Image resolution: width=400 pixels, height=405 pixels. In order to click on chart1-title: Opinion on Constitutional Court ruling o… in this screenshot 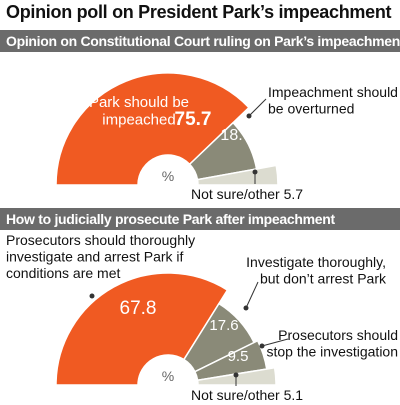, I will do `click(200, 41)`.